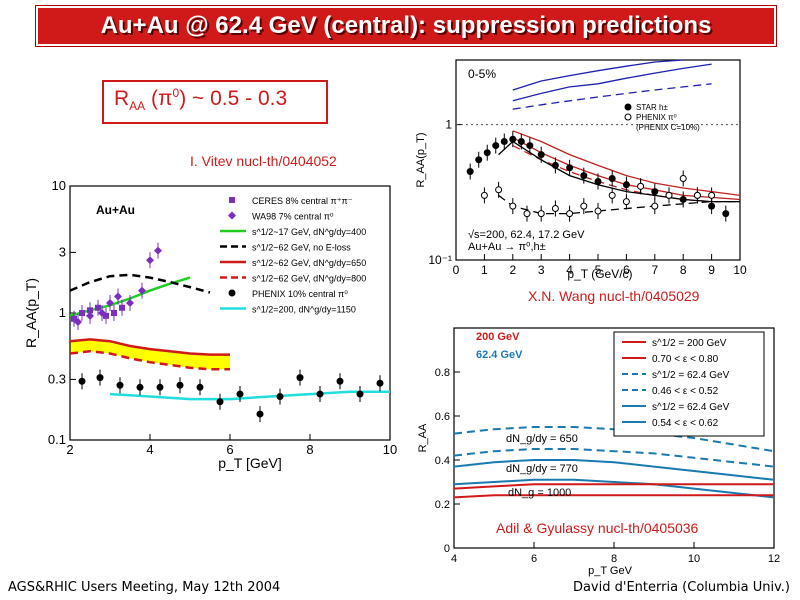 The height and width of the screenshot is (600, 800). Describe the element at coordinates (569, 270) in the screenshot. I see `wang-x-tick-label: 4` at that location.